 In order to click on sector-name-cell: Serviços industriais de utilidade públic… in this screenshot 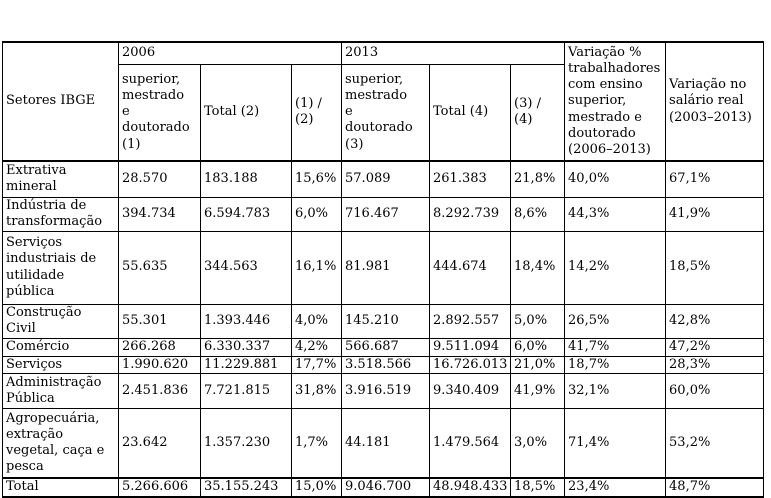, I will do `click(60, 267)`.